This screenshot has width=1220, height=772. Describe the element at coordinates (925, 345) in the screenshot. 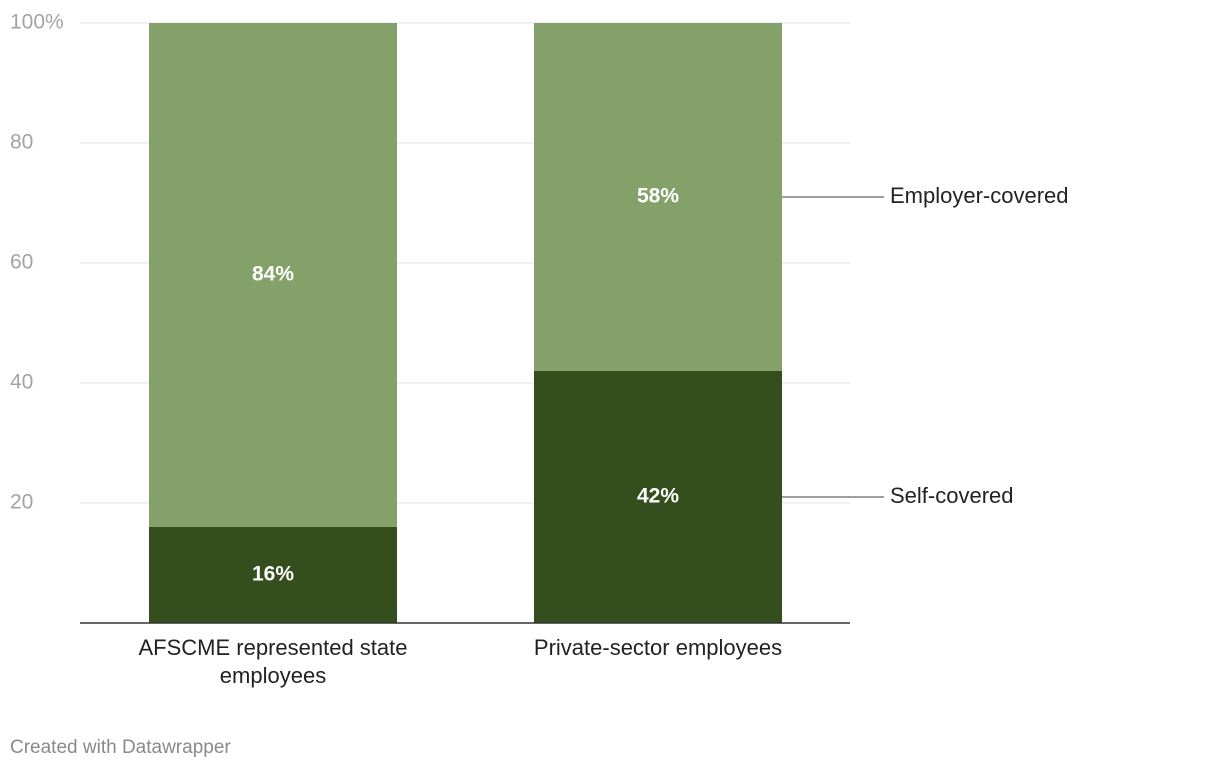

I see `legend: Self-covered Employer-covered` at that location.